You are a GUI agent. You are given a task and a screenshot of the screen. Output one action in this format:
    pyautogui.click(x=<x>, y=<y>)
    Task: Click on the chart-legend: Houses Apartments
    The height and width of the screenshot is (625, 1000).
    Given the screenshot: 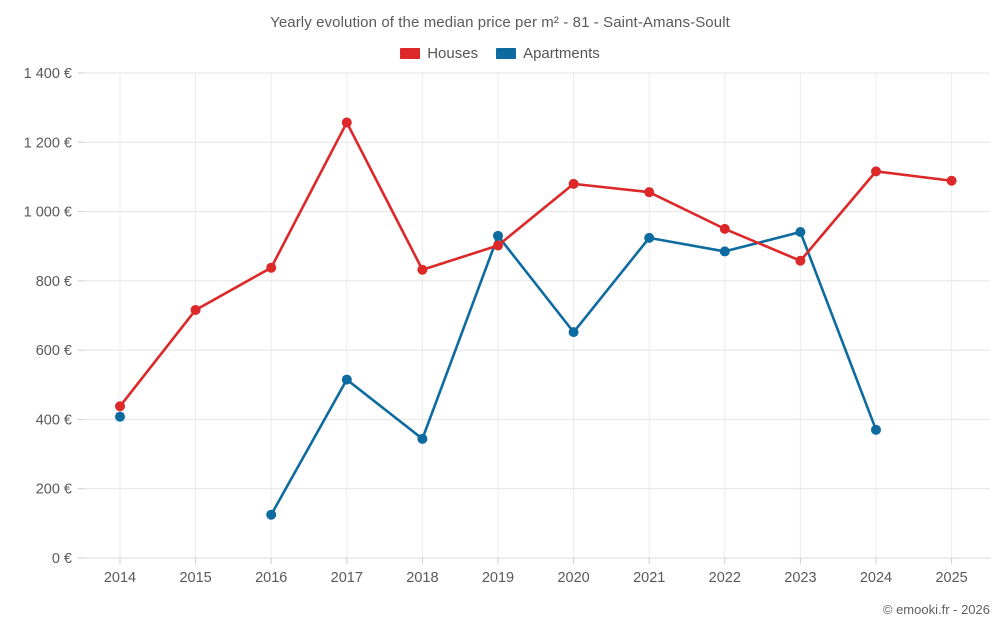 What is the action you would take?
    pyautogui.click(x=500, y=53)
    